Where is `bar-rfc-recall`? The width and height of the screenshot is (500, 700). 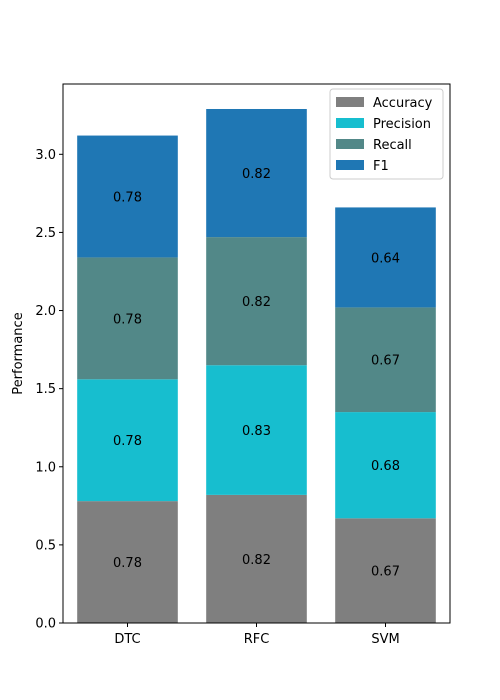
bar-rfc-recall is located at coordinates (256, 301).